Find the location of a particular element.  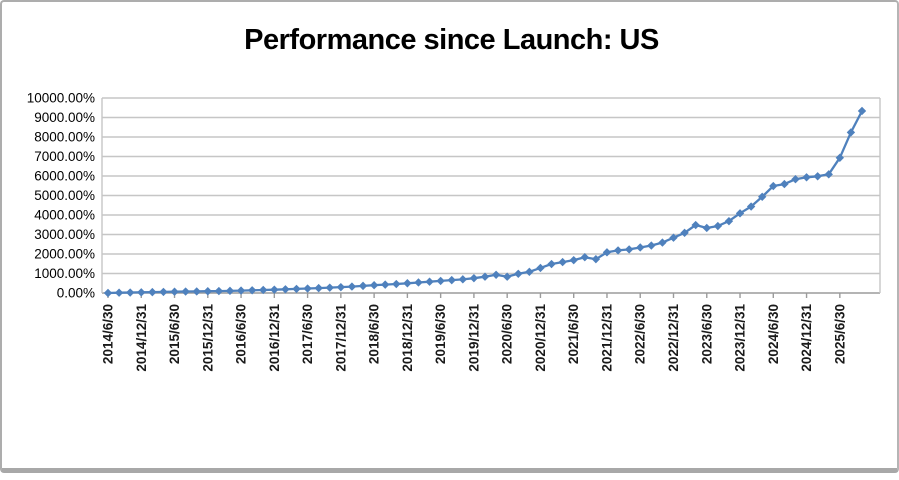

y-axis-tick-label: 8000.00% is located at coordinates (64, 137).